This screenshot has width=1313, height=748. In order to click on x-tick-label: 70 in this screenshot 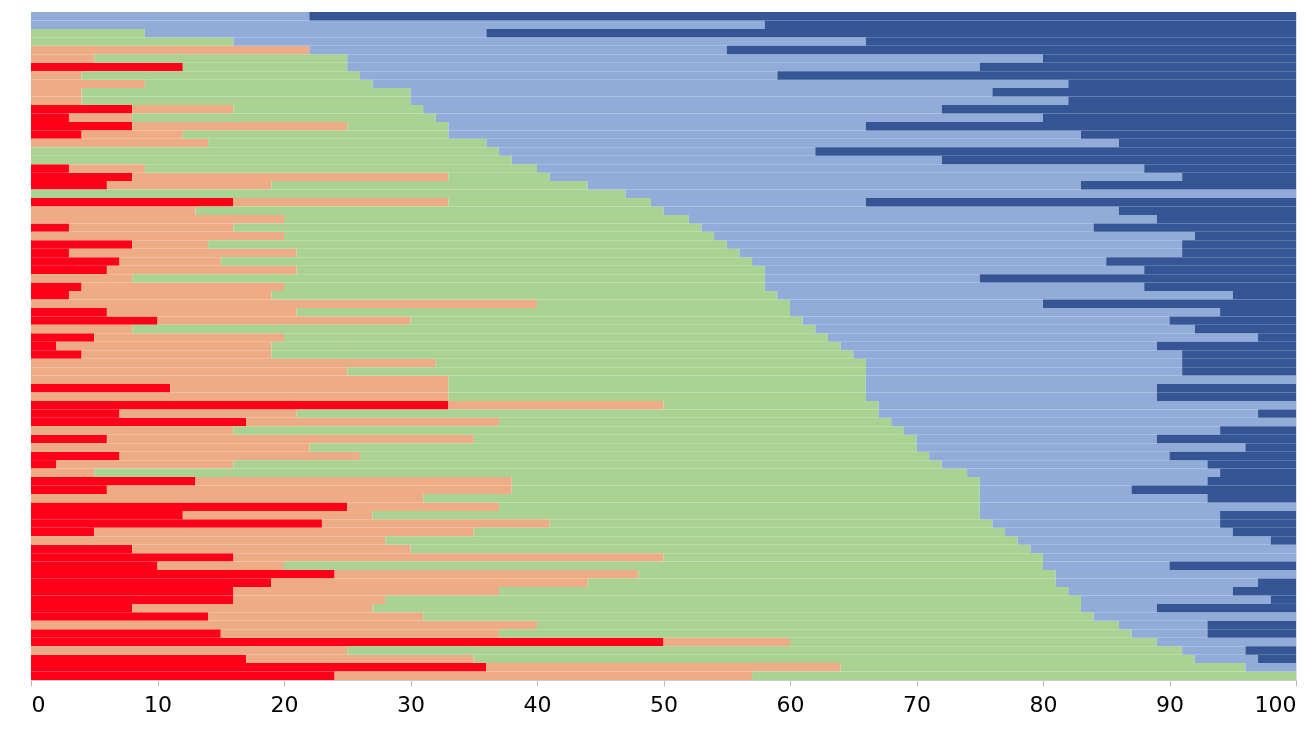, I will do `click(917, 704)`.